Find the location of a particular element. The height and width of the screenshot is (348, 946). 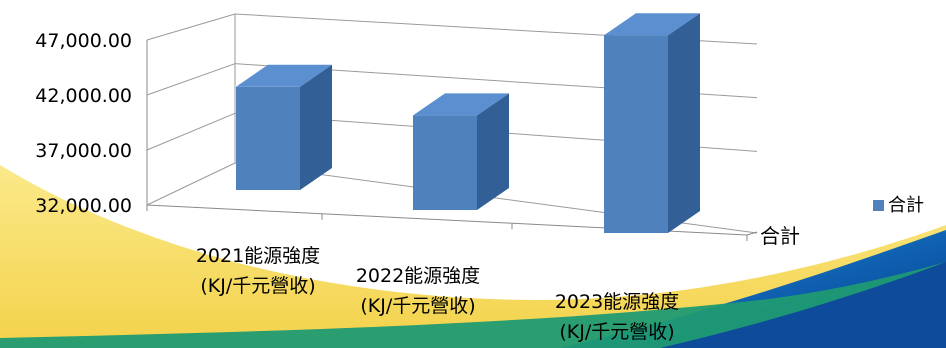

legend-label: 合計 is located at coordinates (906, 205).